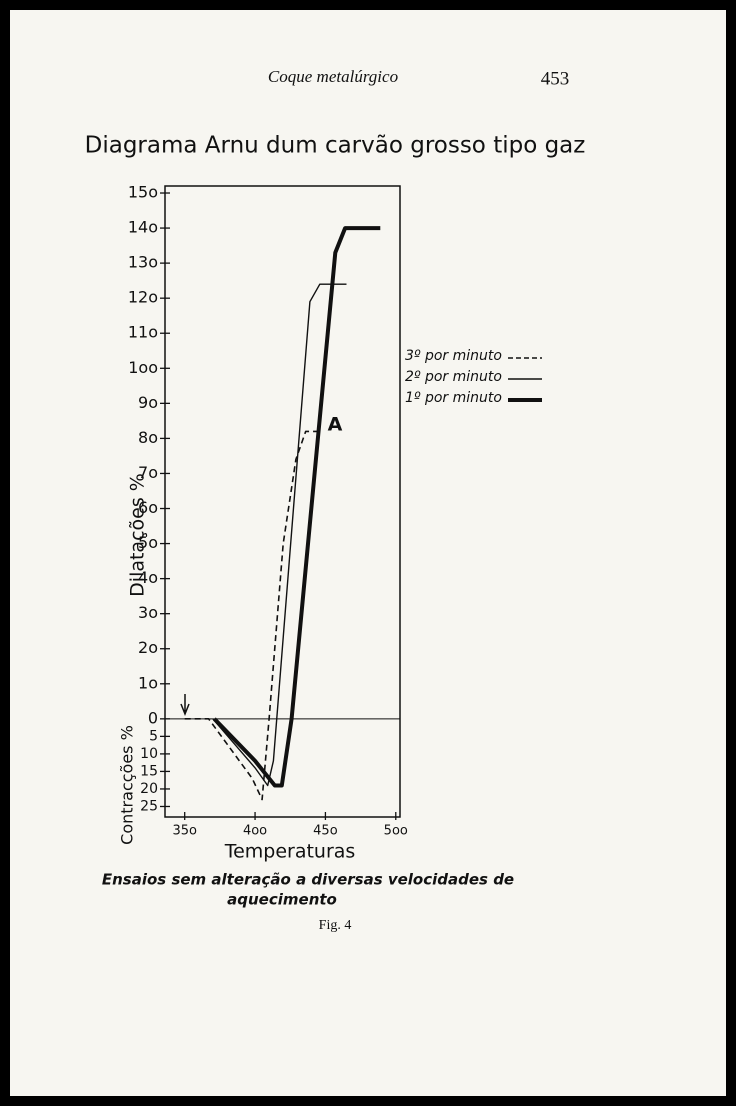  I want to click on legend-label: 2º por minuto, so click(453, 377).